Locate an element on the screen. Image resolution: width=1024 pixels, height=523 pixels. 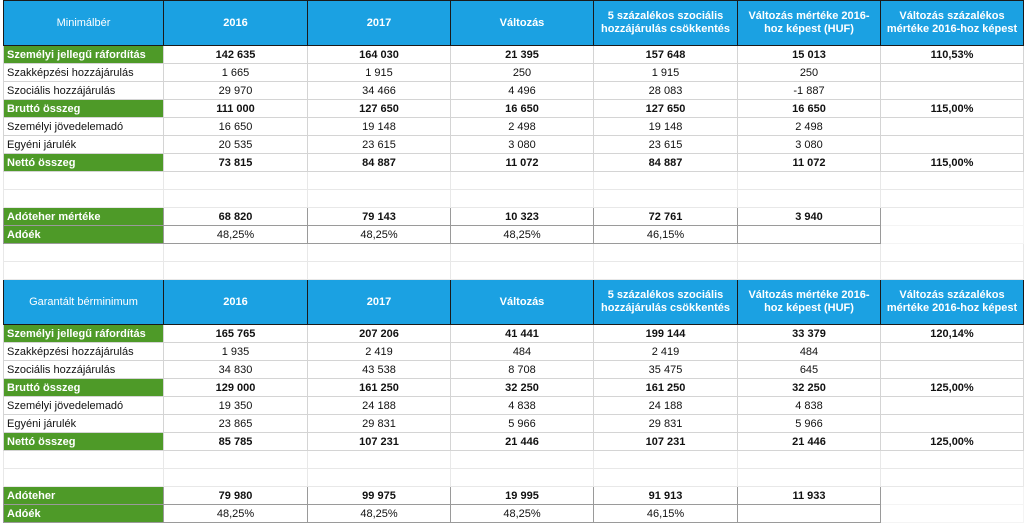
value-cell: 8 708 is located at coordinates (522, 369).